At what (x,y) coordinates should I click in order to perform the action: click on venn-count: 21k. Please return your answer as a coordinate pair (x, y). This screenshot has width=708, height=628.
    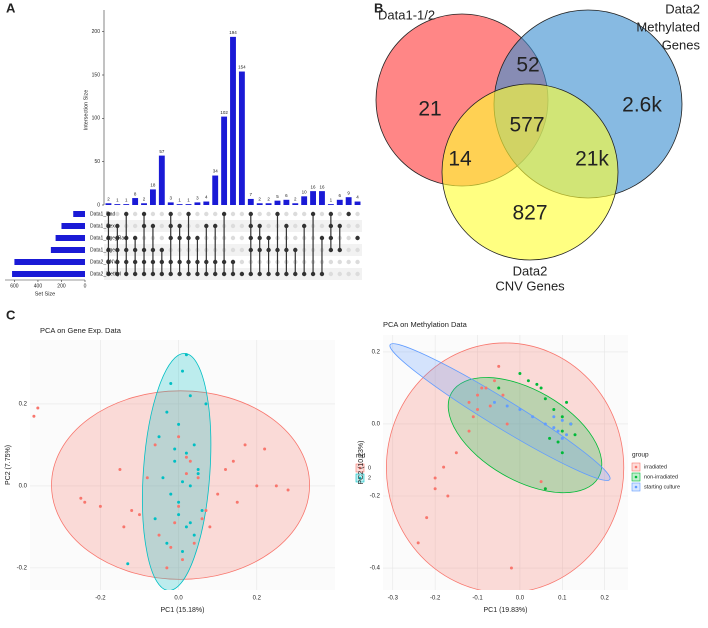
    Looking at the image, I should click on (592, 159).